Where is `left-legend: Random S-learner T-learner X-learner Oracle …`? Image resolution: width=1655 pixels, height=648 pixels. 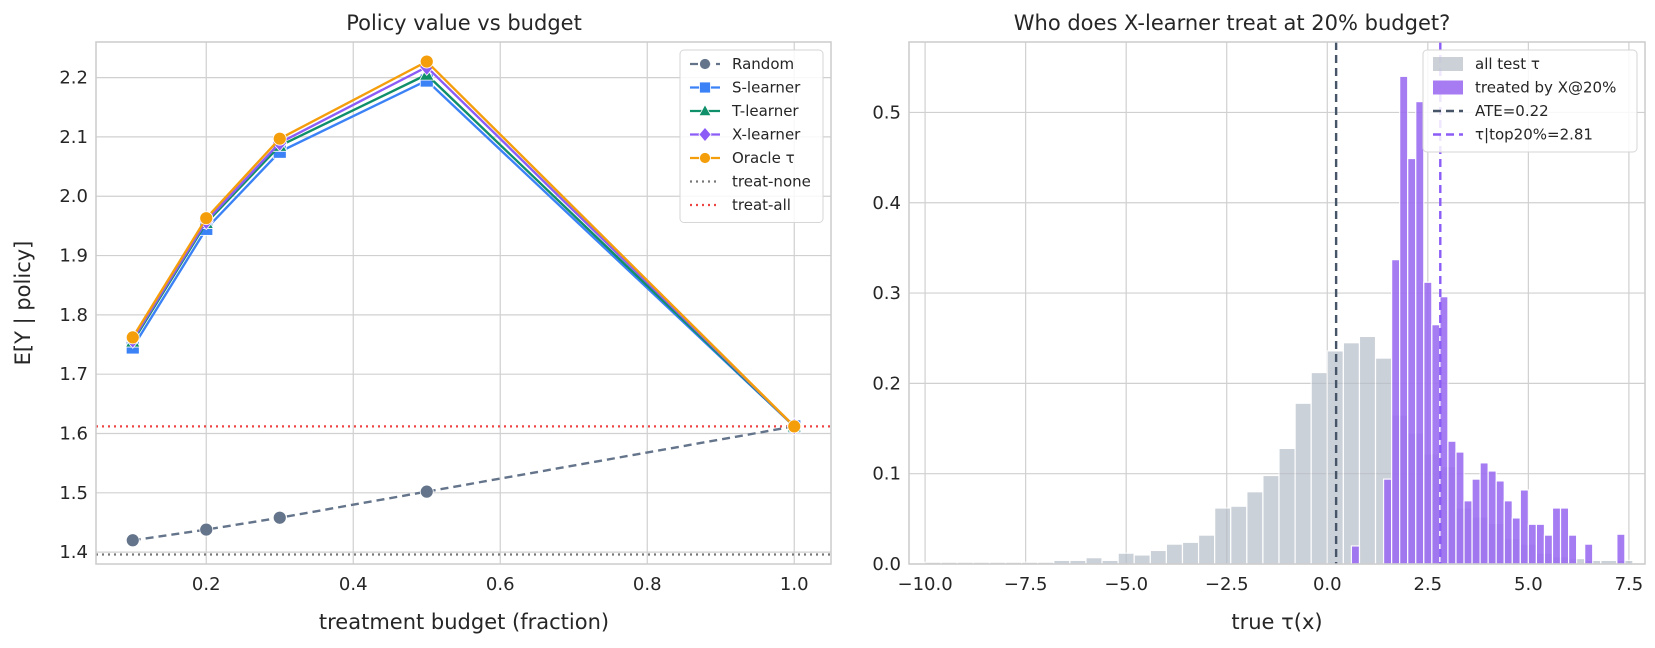
left-legend: Random S-learner T-learner X-learner Oracle … is located at coordinates (751, 136).